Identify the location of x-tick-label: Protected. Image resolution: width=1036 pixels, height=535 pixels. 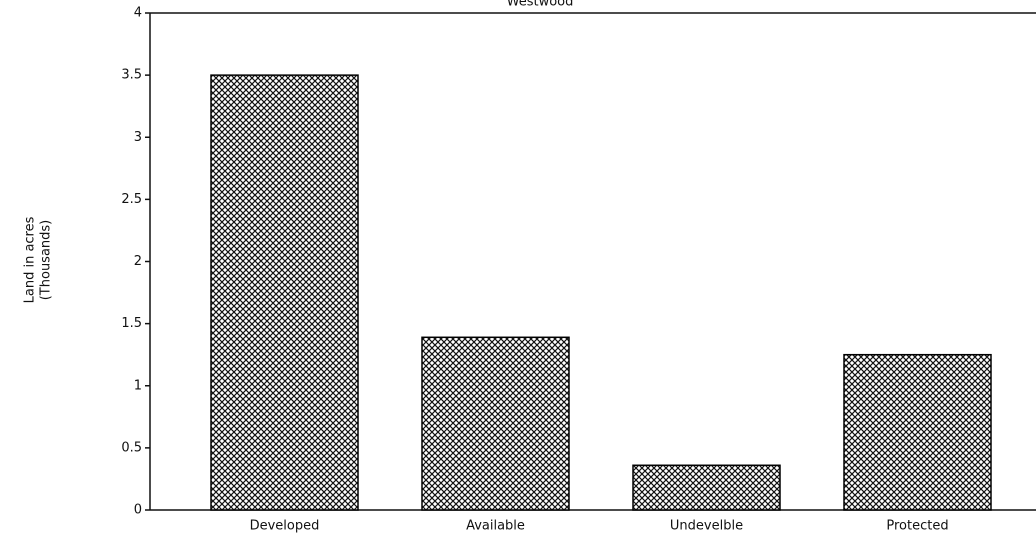
(917, 526).